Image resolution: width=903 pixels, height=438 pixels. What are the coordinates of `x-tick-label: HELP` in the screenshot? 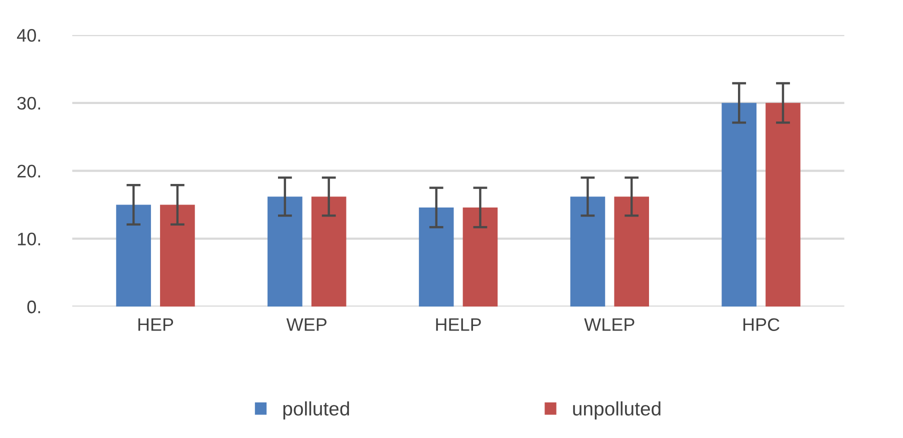 It's located at (458, 324).